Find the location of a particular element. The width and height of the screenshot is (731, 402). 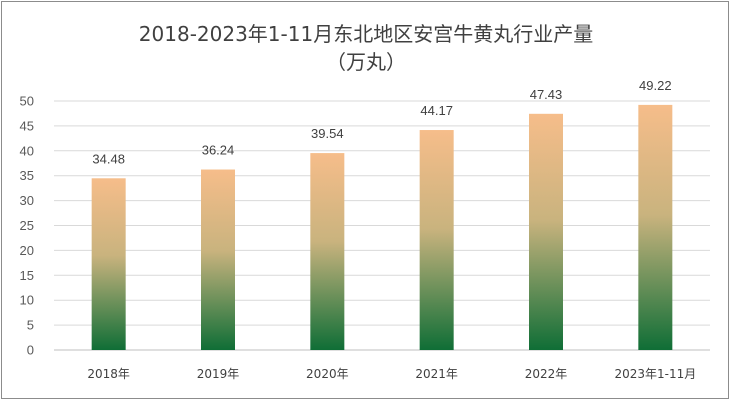

y-tick-label: 45 is located at coordinates (27, 125).